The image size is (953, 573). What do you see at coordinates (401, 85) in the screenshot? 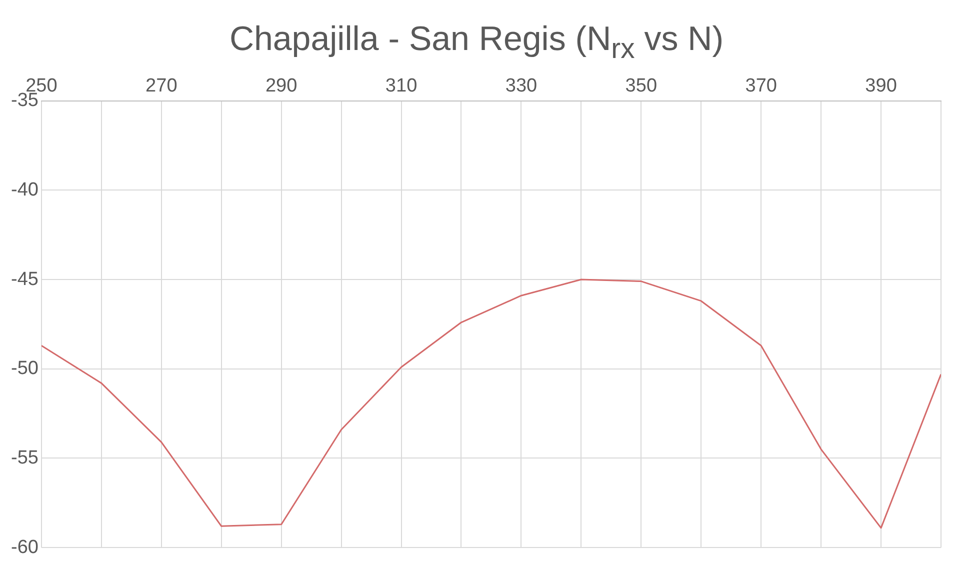
I see `x-tick-label: 310` at bounding box center [401, 85].